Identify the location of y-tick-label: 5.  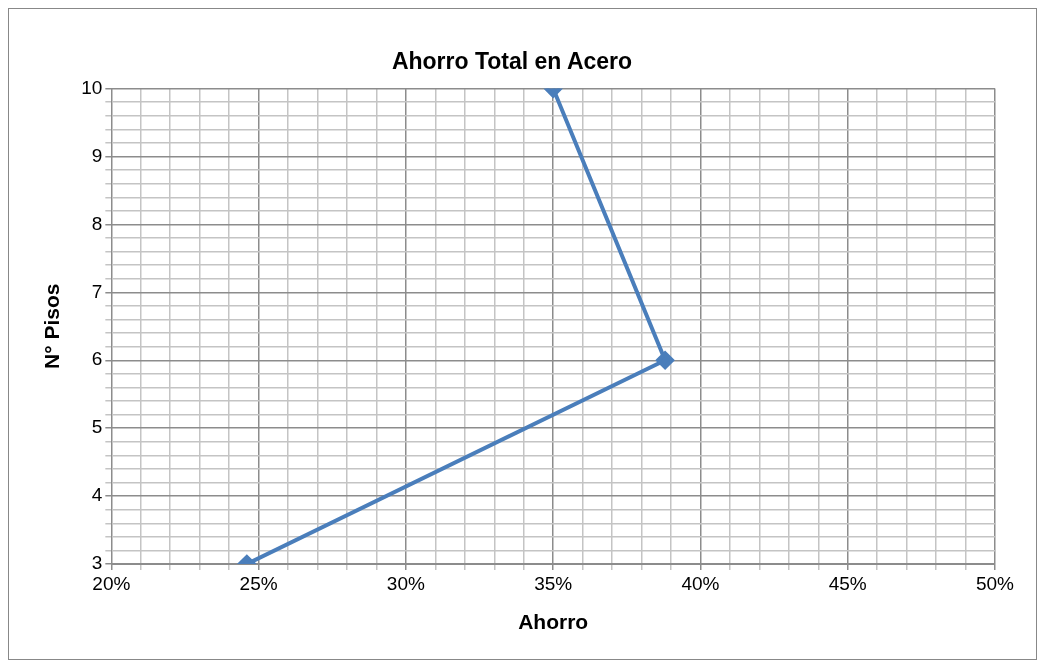
(97, 427).